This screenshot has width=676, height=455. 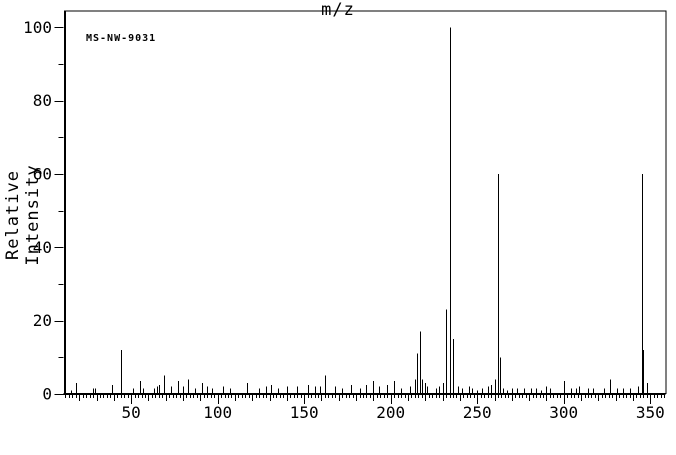 I want to click on y-axis-label: Relative Intensity, so click(x=23, y=215).